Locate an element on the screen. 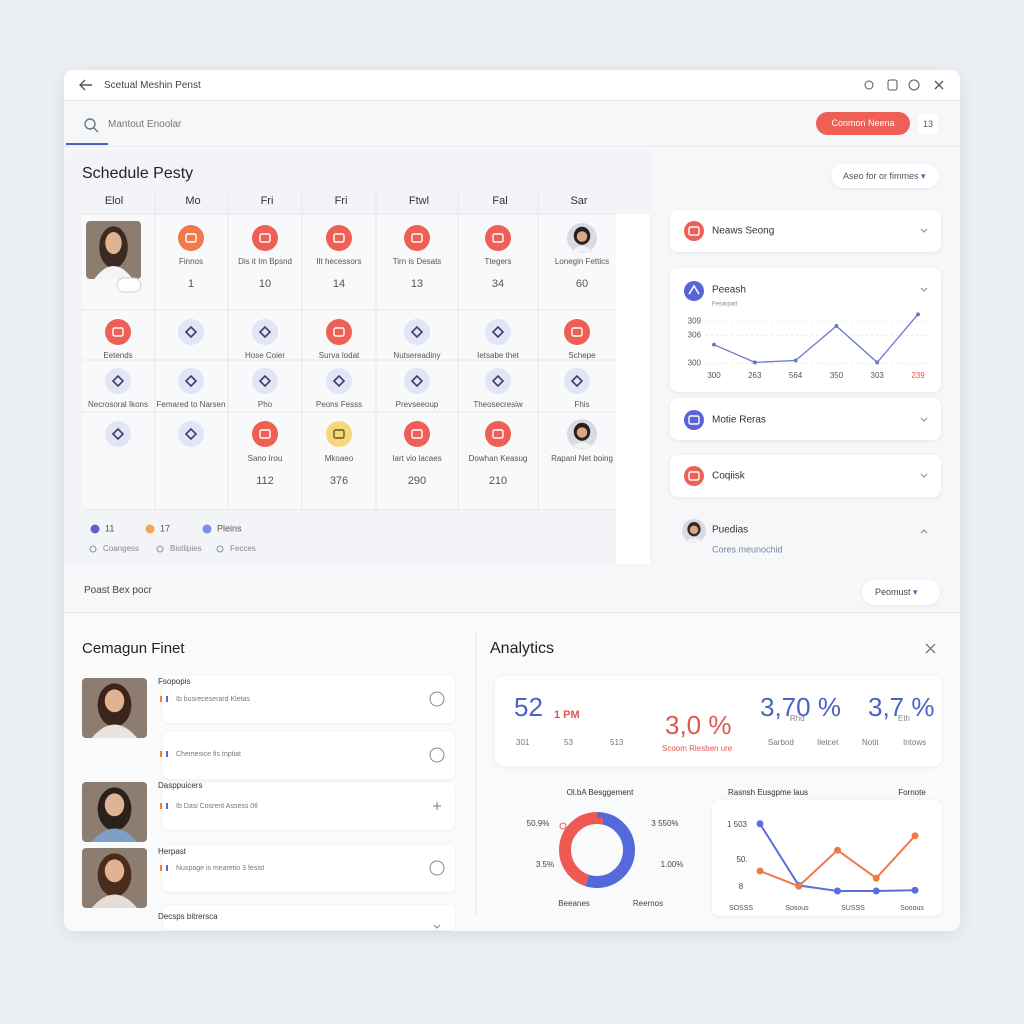 The width and height of the screenshot is (1024, 1024). cell-label: Lonegin Fettics is located at coordinates (582, 261).